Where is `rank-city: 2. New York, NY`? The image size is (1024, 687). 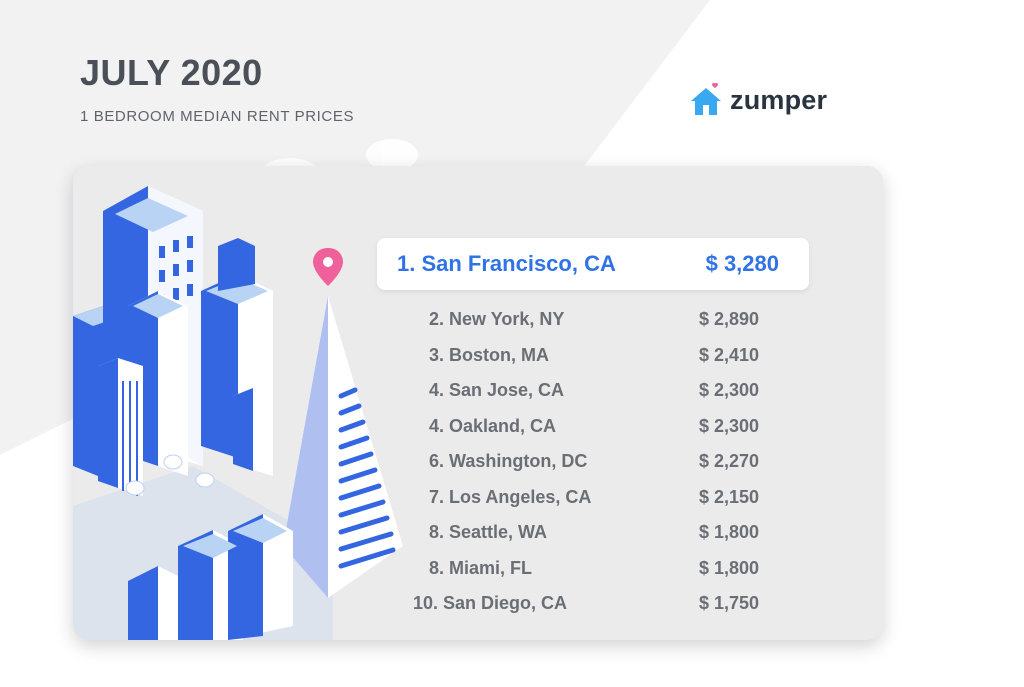 rank-city: 2. New York, NY is located at coordinates (497, 319).